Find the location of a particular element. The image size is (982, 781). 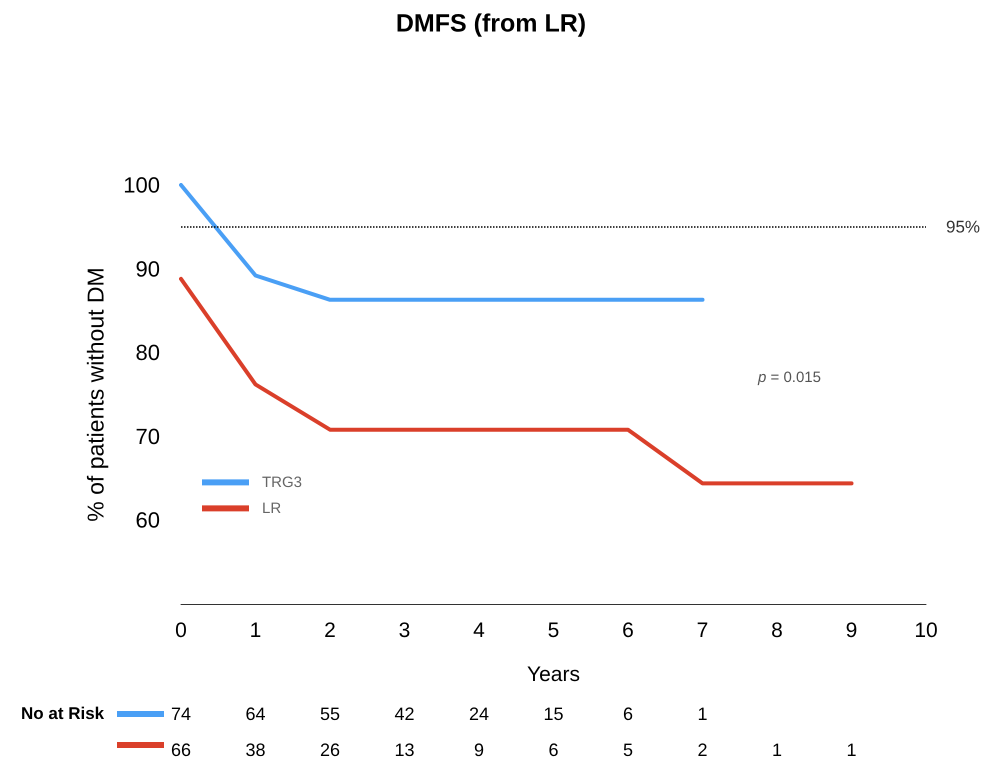

text: 2 is located at coordinates (702, 750).